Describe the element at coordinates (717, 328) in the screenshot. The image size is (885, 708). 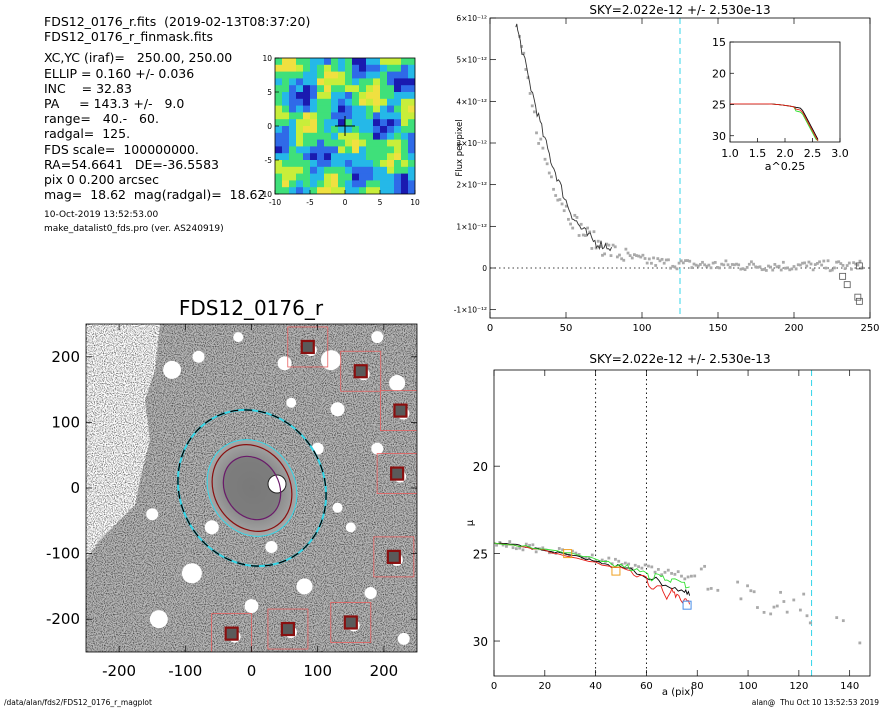
I see `flux-xtick-label: 150` at that location.